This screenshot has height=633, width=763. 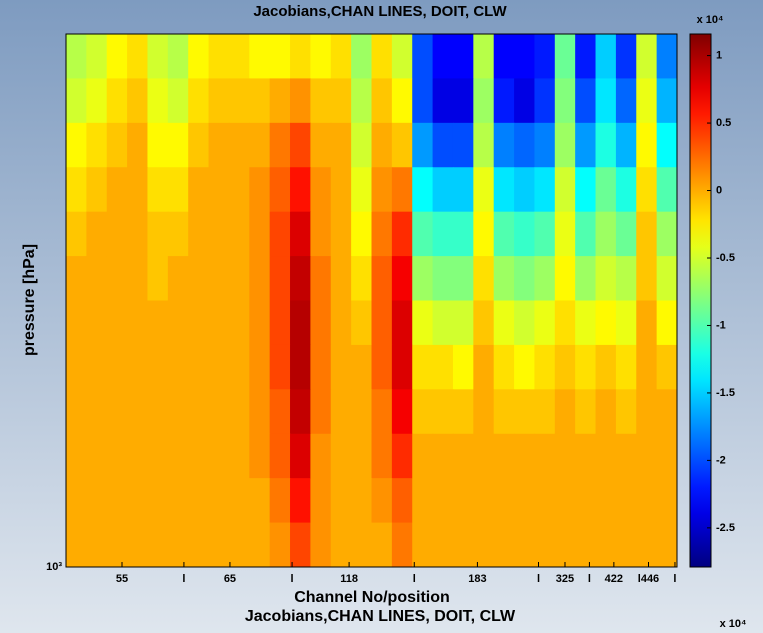 I want to click on colorbar-tick-label: -0.5, so click(x=725, y=258).